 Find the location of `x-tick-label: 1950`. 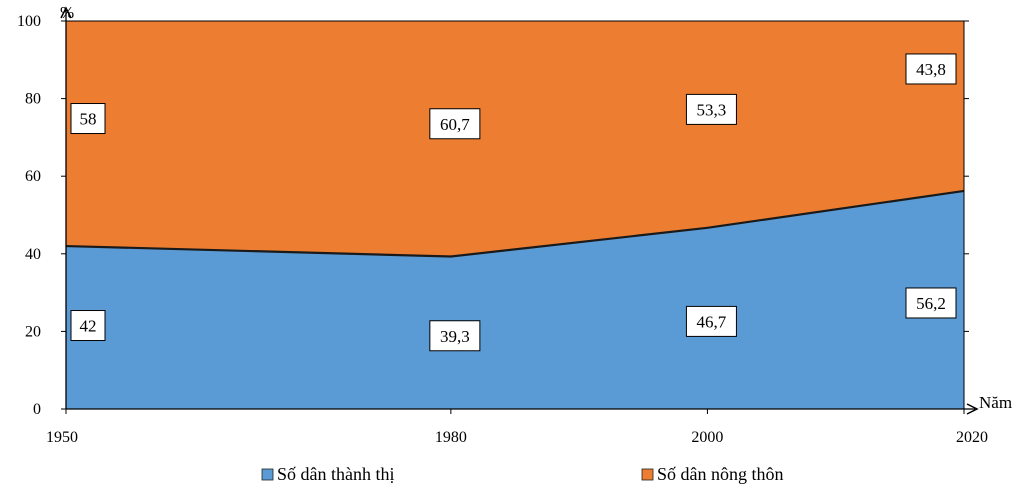

x-tick-label: 1950 is located at coordinates (62, 437).